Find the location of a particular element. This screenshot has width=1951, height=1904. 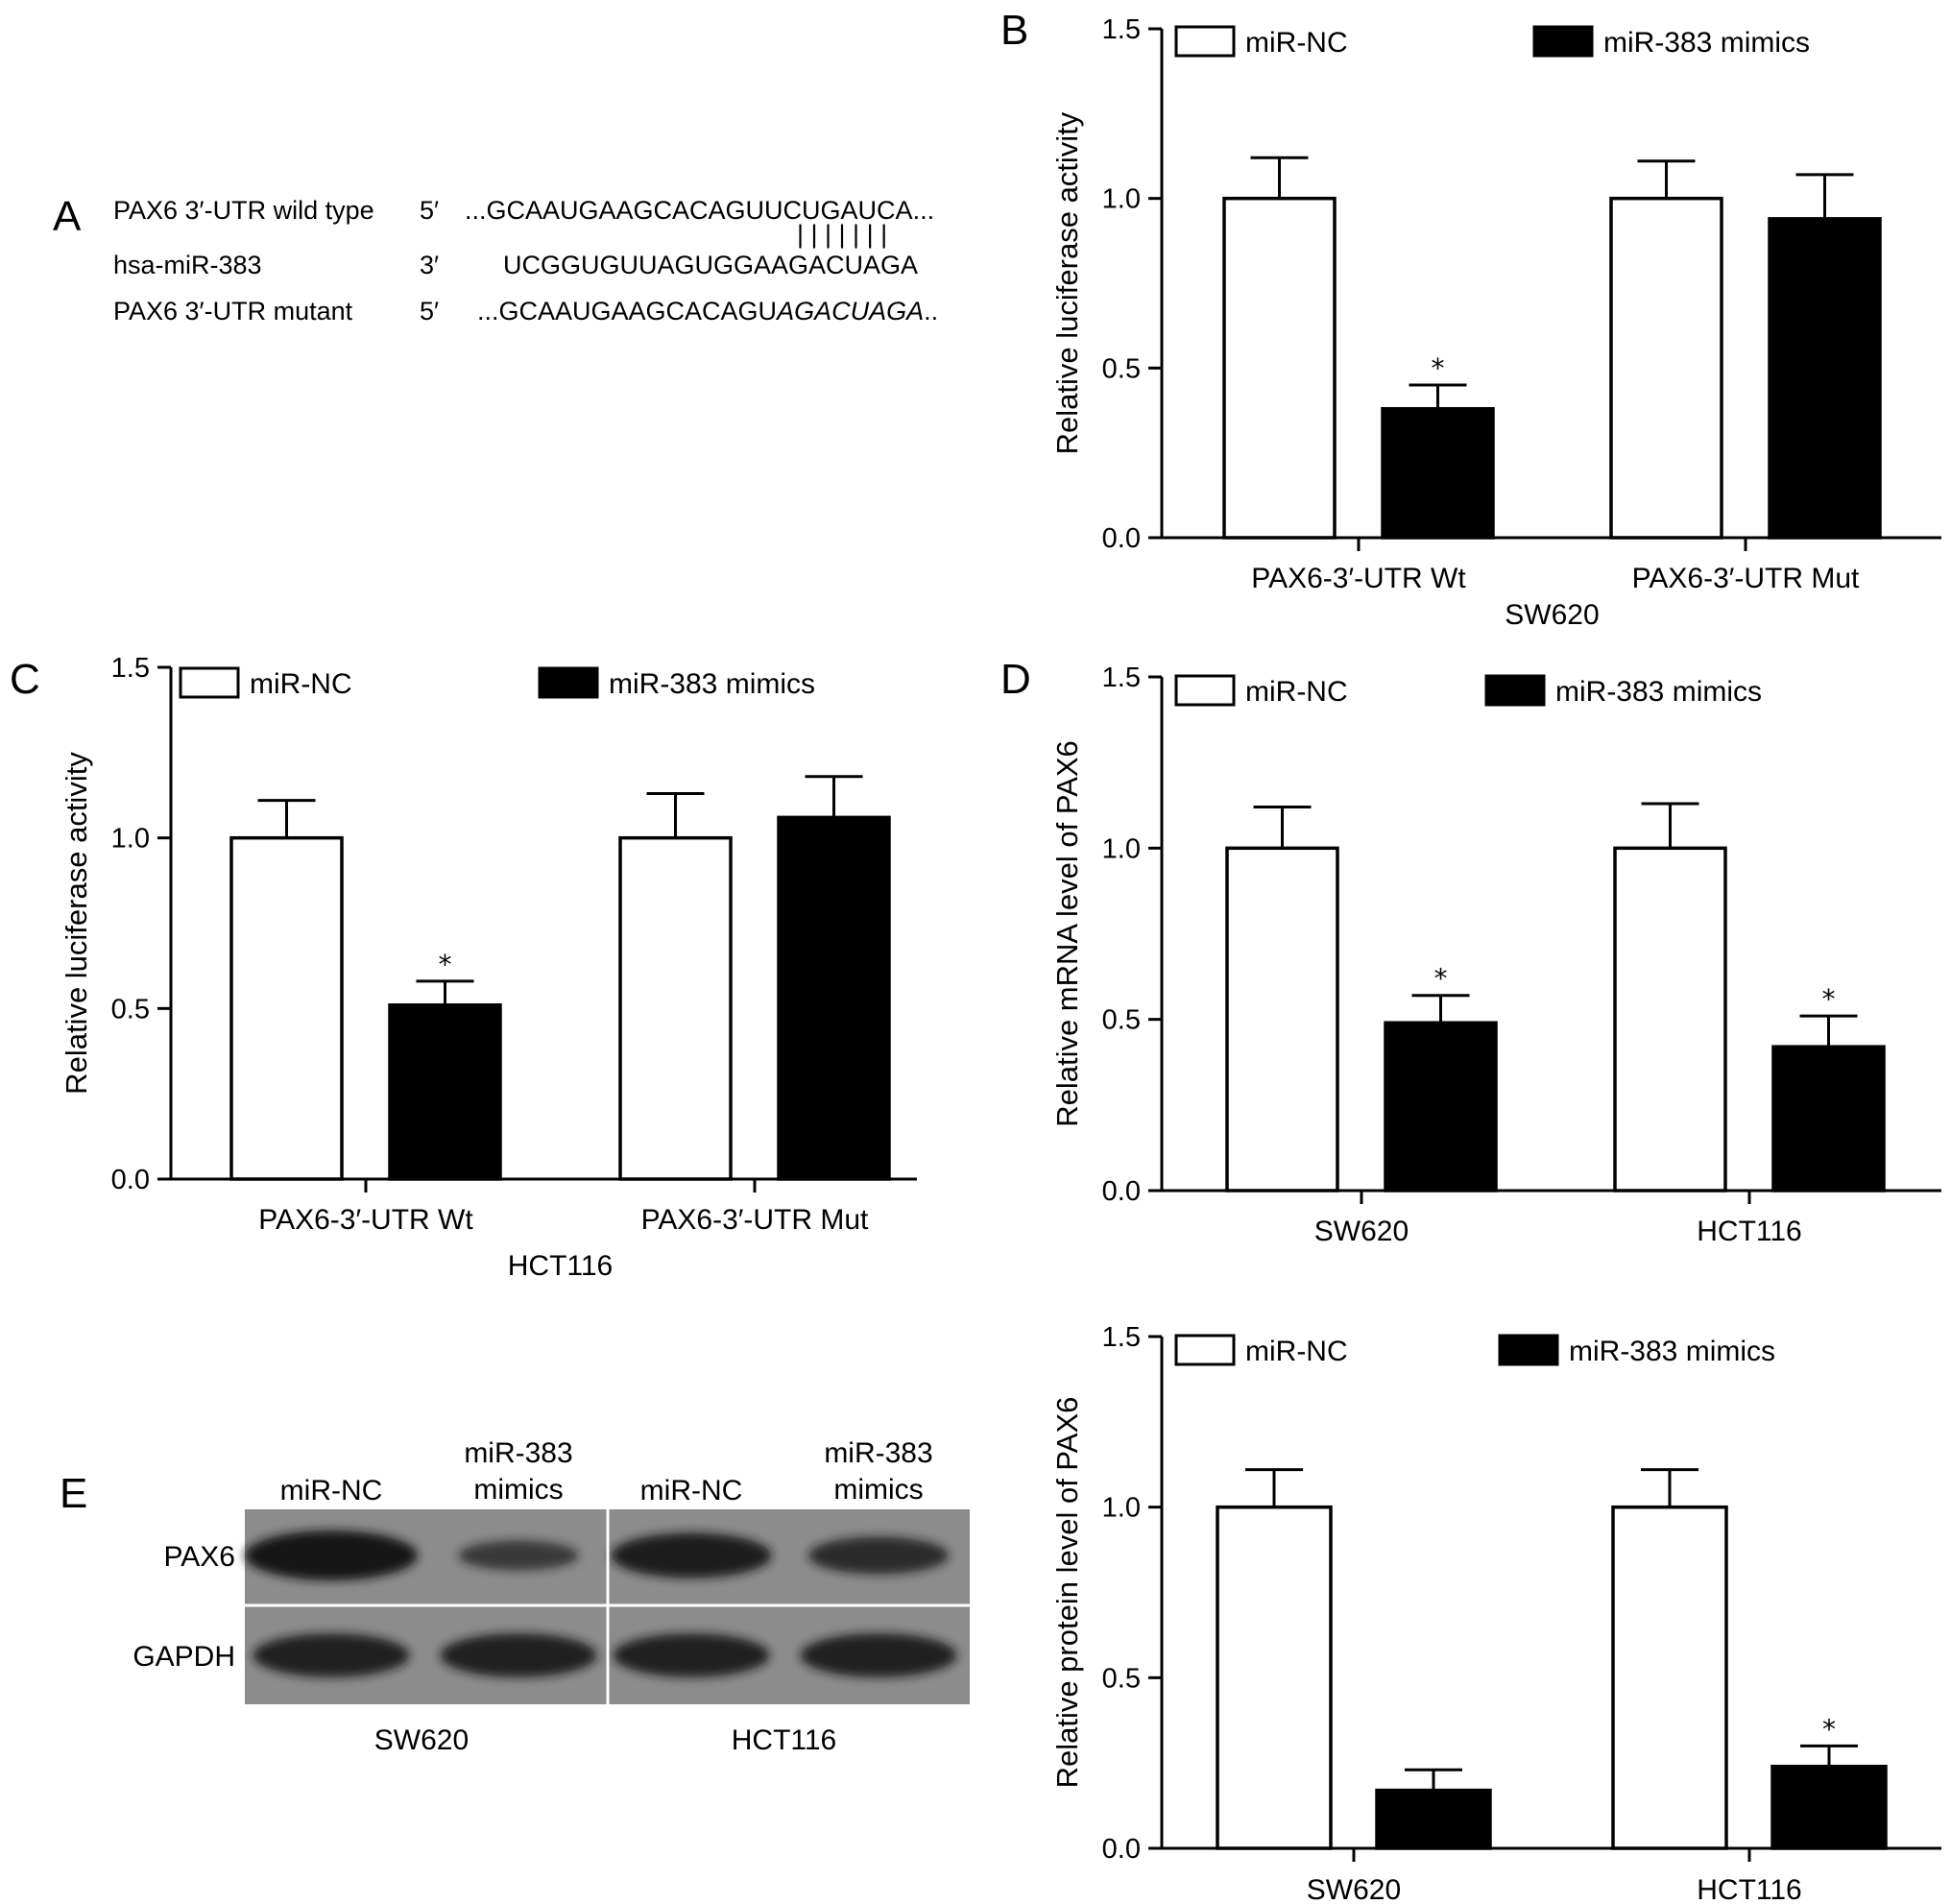

panel-letter-d: D is located at coordinates (1015, 680).